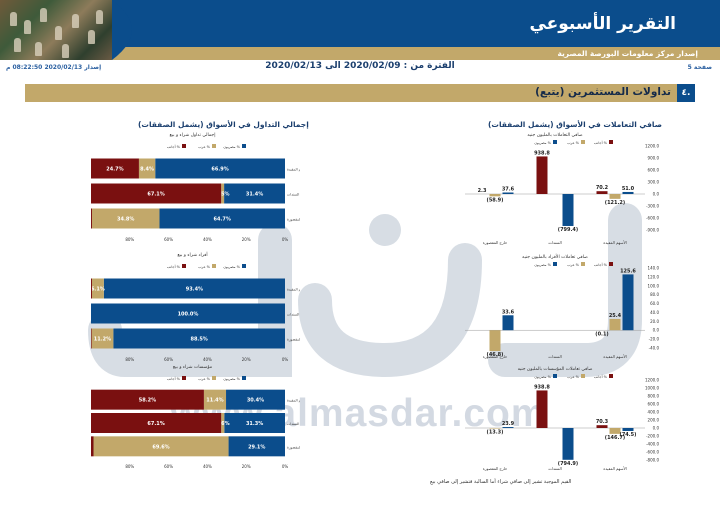  I want to click on page-number: صفحة 5, so click(699, 67).